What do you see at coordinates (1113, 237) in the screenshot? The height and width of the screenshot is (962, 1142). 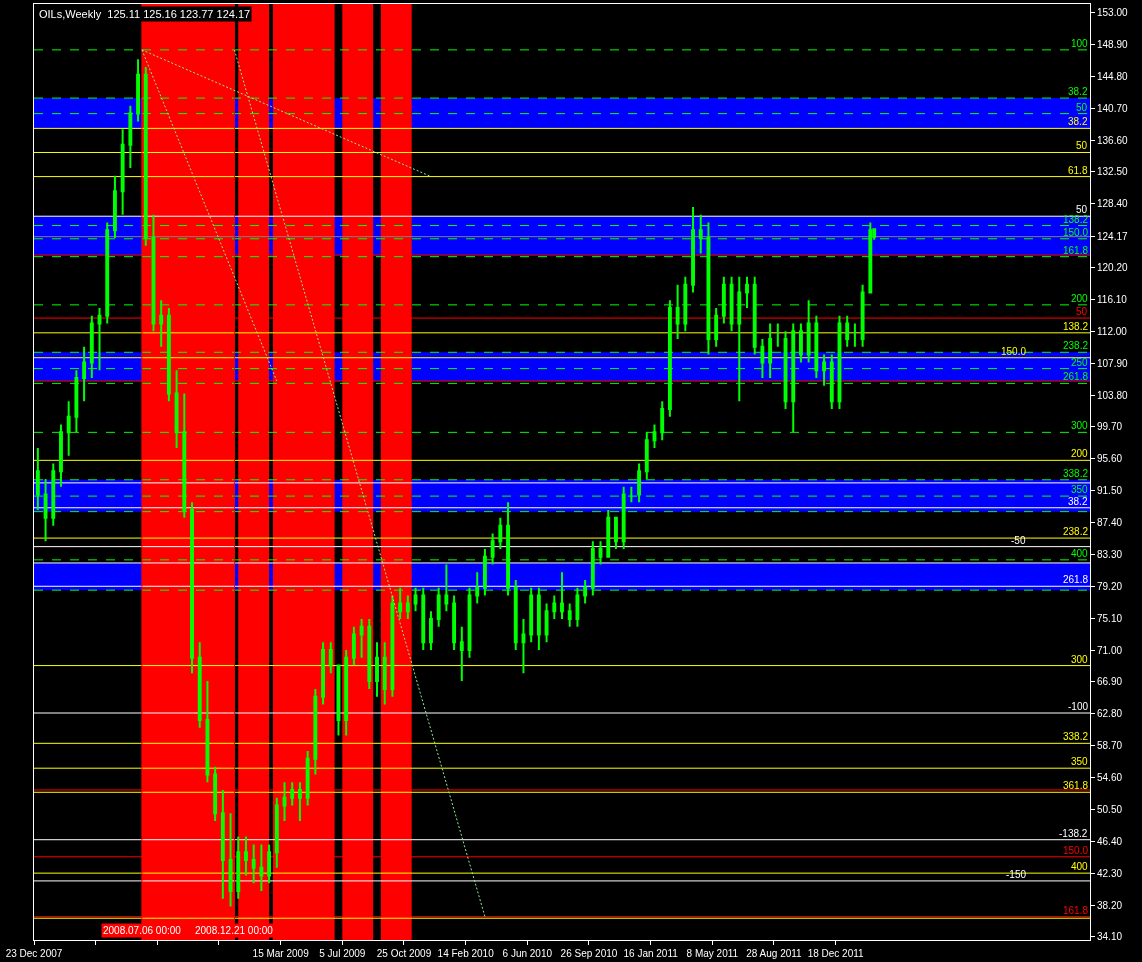 I see `y-tick-label: 124.17` at bounding box center [1113, 237].